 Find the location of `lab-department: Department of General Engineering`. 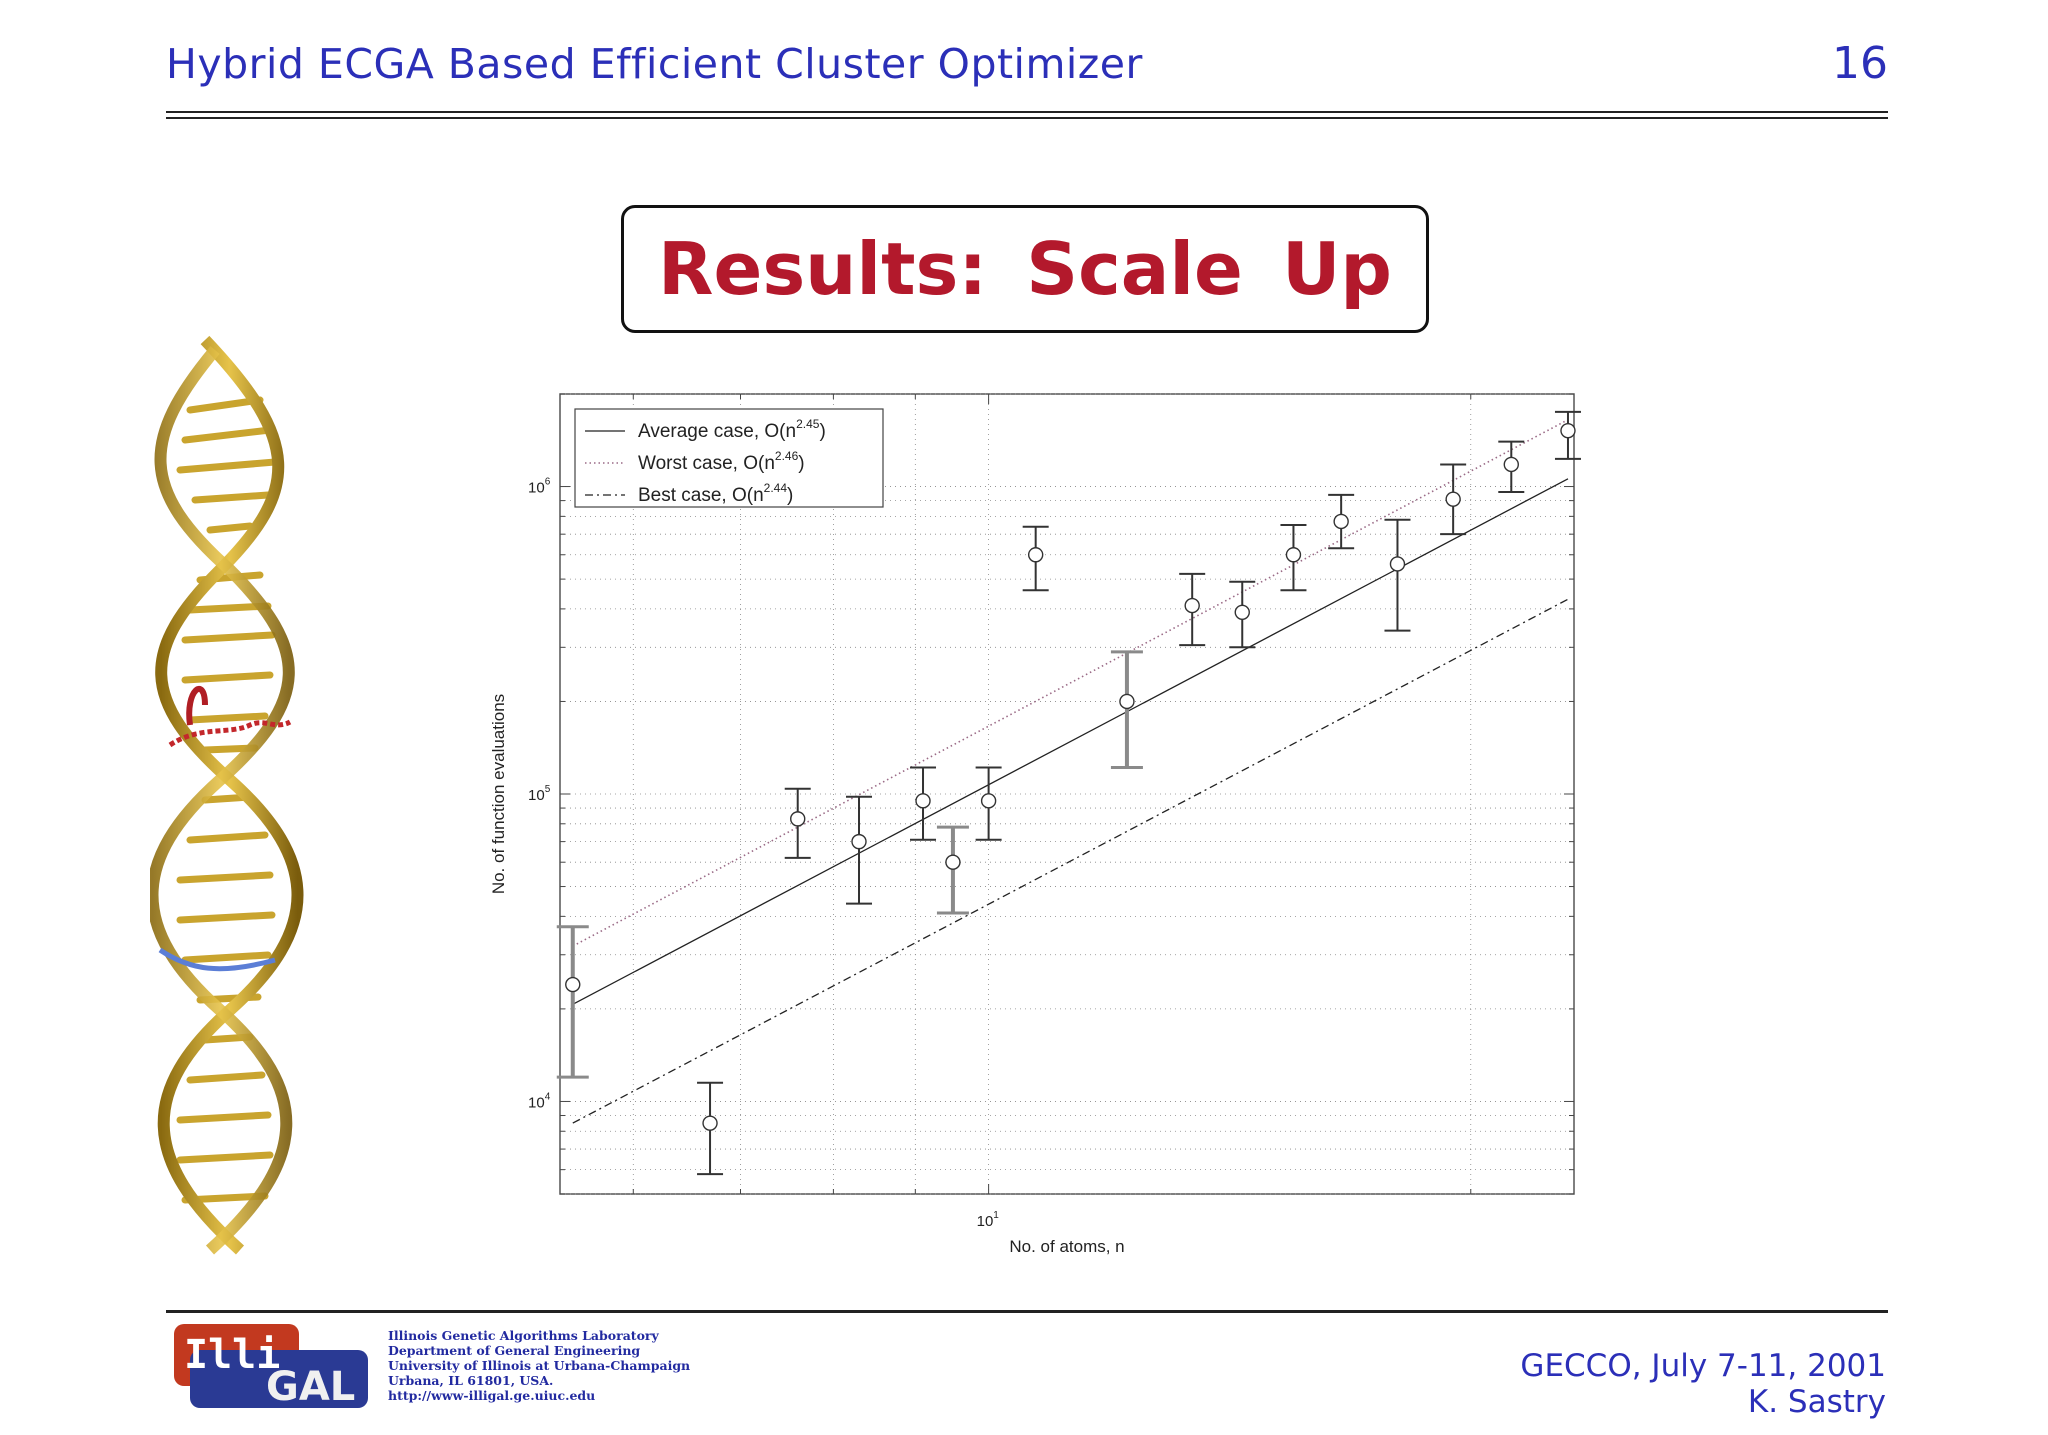

lab-department: Department of General Engineering is located at coordinates (514, 1350).